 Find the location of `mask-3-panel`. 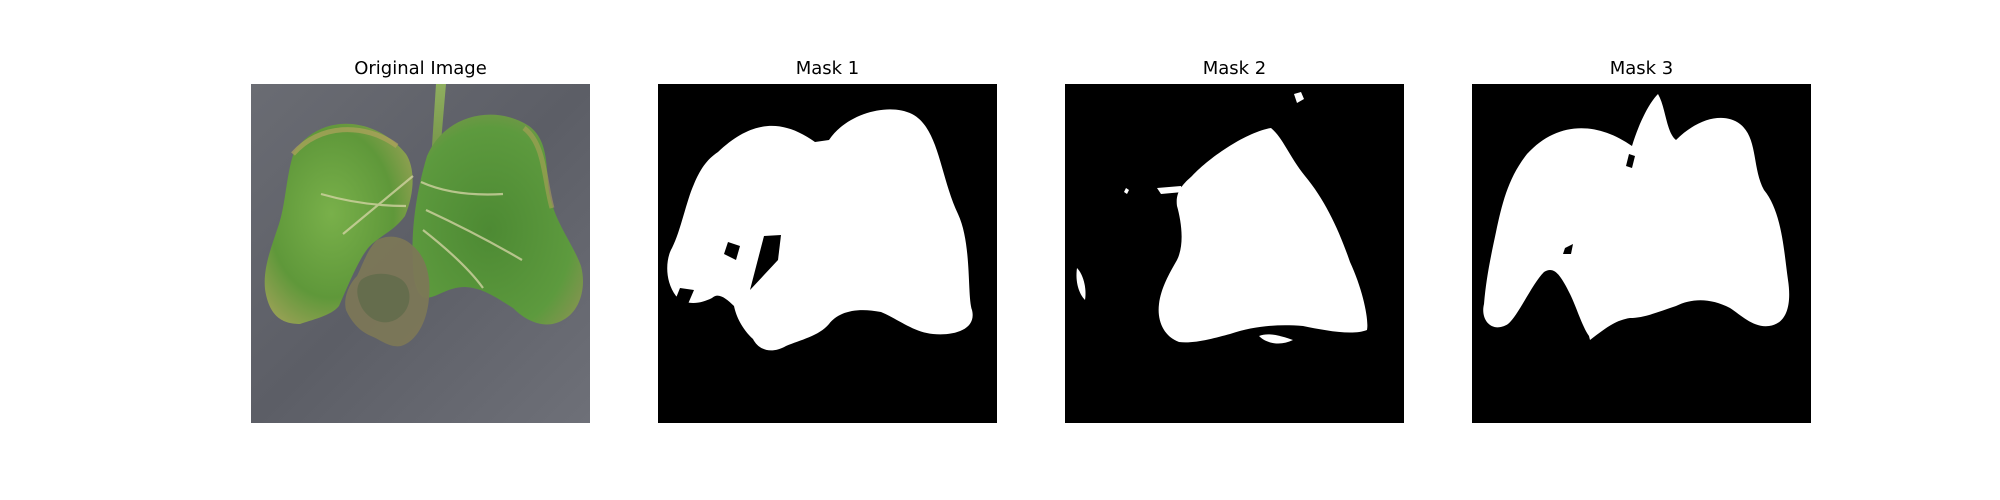

mask-3-panel is located at coordinates (1641, 253).